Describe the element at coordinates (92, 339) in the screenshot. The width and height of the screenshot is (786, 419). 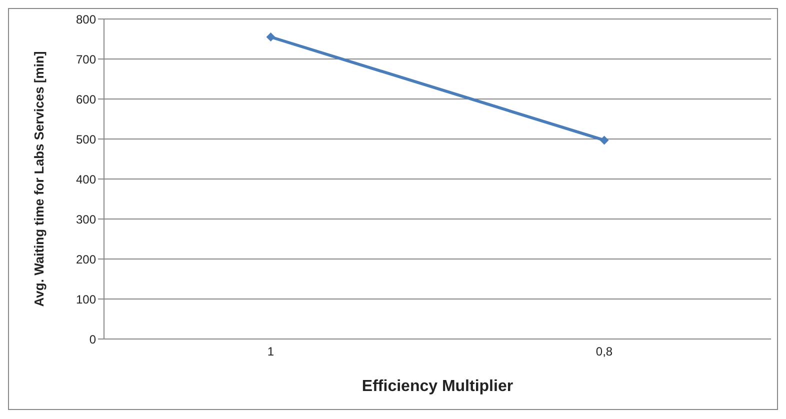
I see `y-tick-label: 0` at that location.